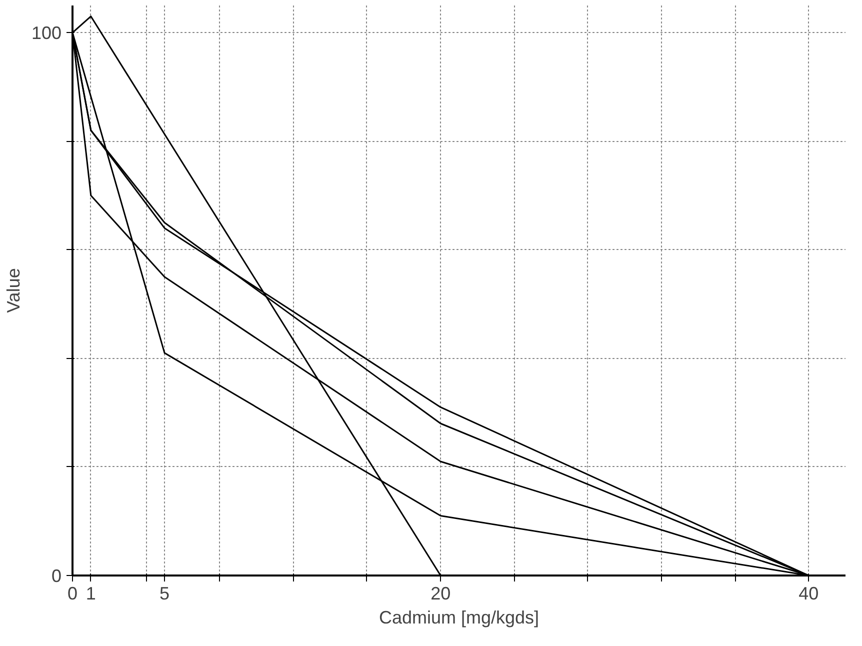 This screenshot has height=646, width=862. Describe the element at coordinates (459, 618) in the screenshot. I see `x-axis-title: Cadmium [mg/kgds]` at that location.